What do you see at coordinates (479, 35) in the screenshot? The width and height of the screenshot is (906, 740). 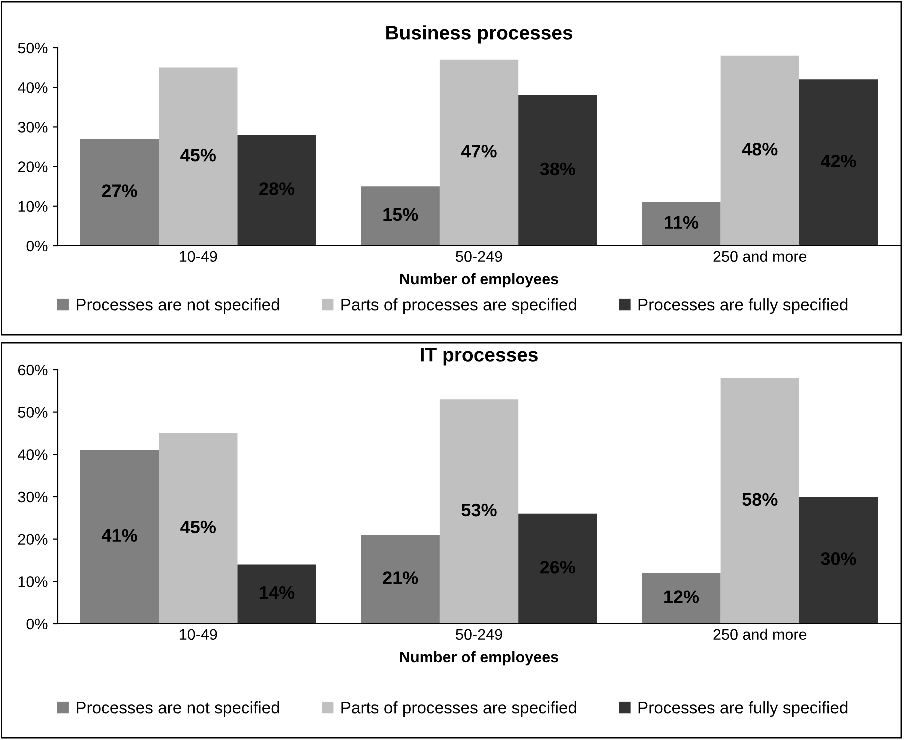 I see `chart-title: Business processes` at bounding box center [479, 35].